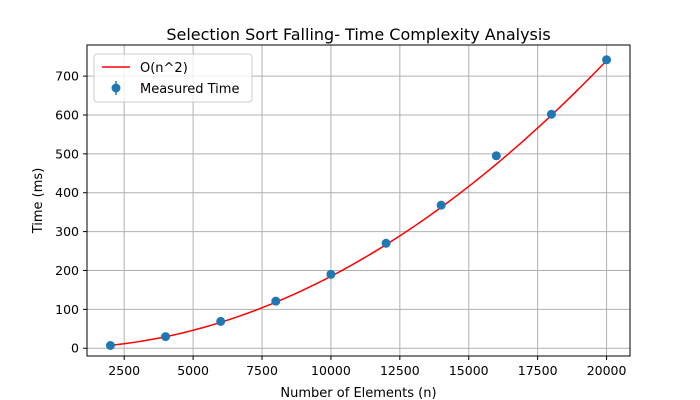 This screenshot has height=400, width=700. Describe the element at coordinates (67, 309) in the screenshot. I see `y-tick-label: 100` at that location.